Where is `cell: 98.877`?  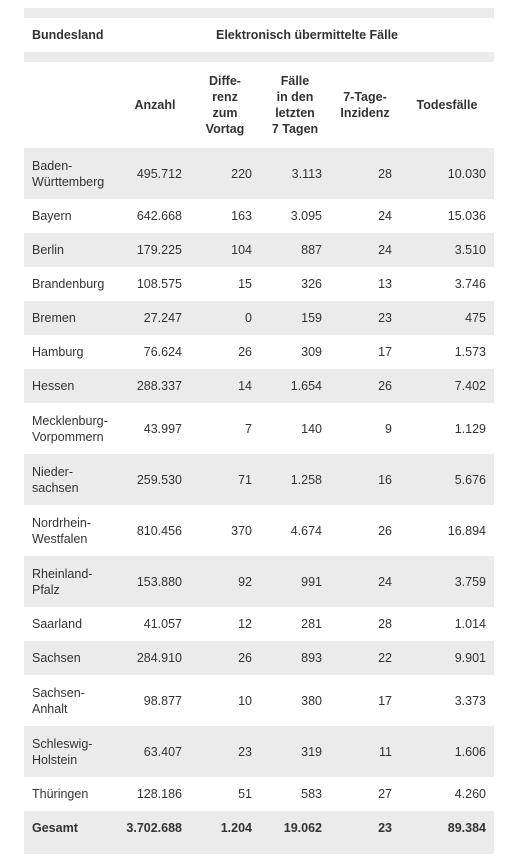 cell: 98.877 is located at coordinates (162, 700).